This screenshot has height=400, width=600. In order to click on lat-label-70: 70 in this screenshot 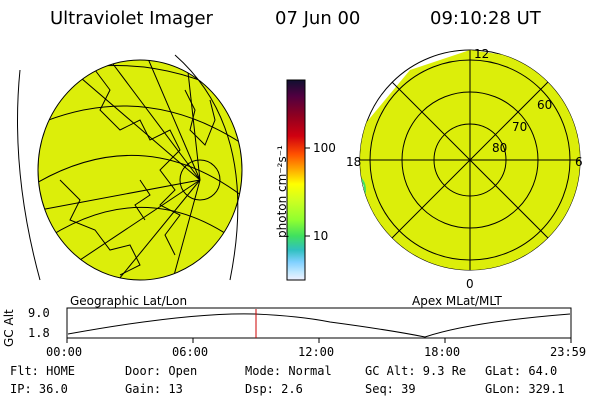, I will do `click(520, 127)`.